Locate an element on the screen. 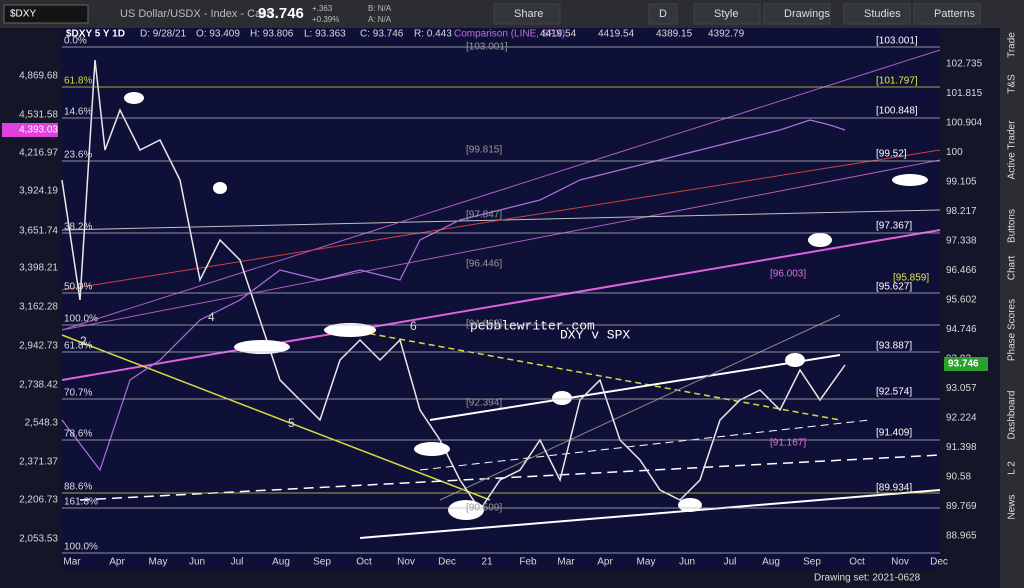 This screenshot has height=588, width=1024. toolbar-button-label: Style is located at coordinates (726, 14).